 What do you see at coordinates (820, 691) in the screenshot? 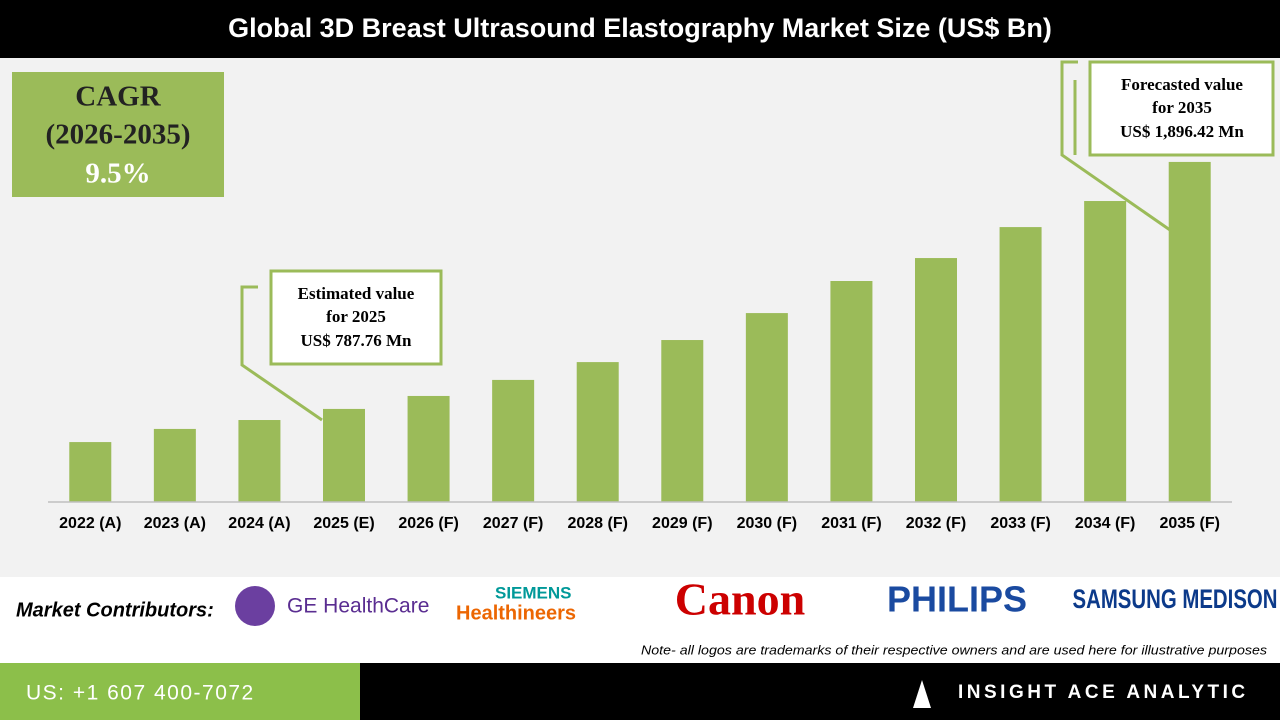
I see `brand-band` at bounding box center [820, 691].